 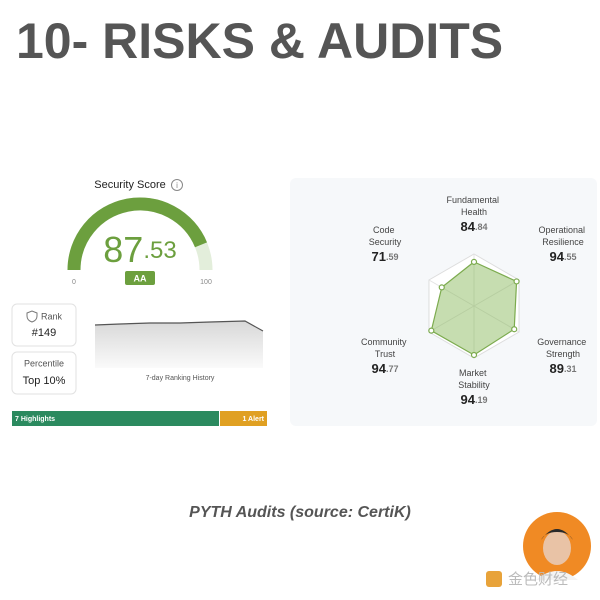 What do you see at coordinates (385, 256) in the screenshot?
I see `radar-value: 71.59` at bounding box center [385, 256].